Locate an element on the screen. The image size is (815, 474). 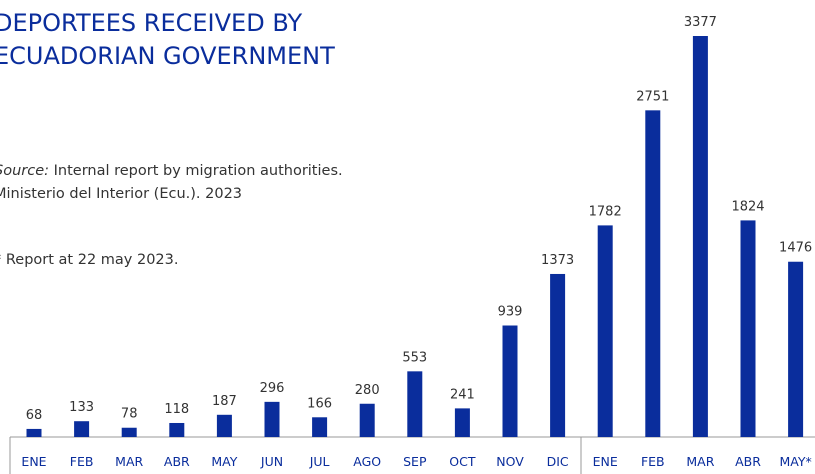
value-label: 2751 is located at coordinates (652, 96).